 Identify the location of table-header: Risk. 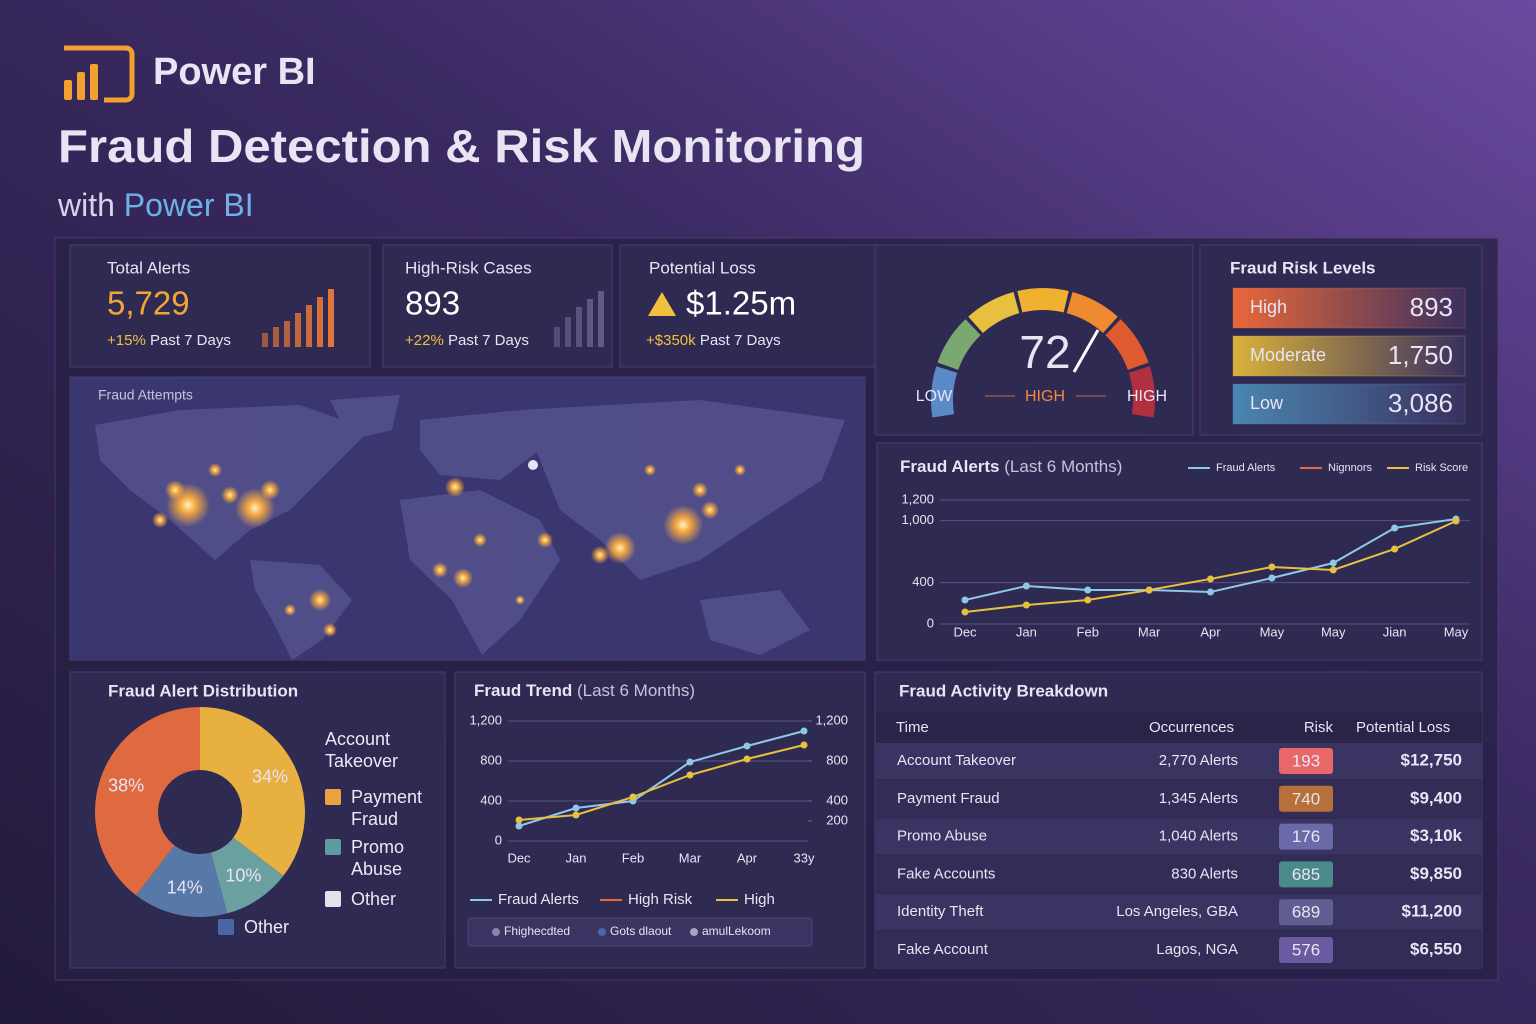
(1319, 727).